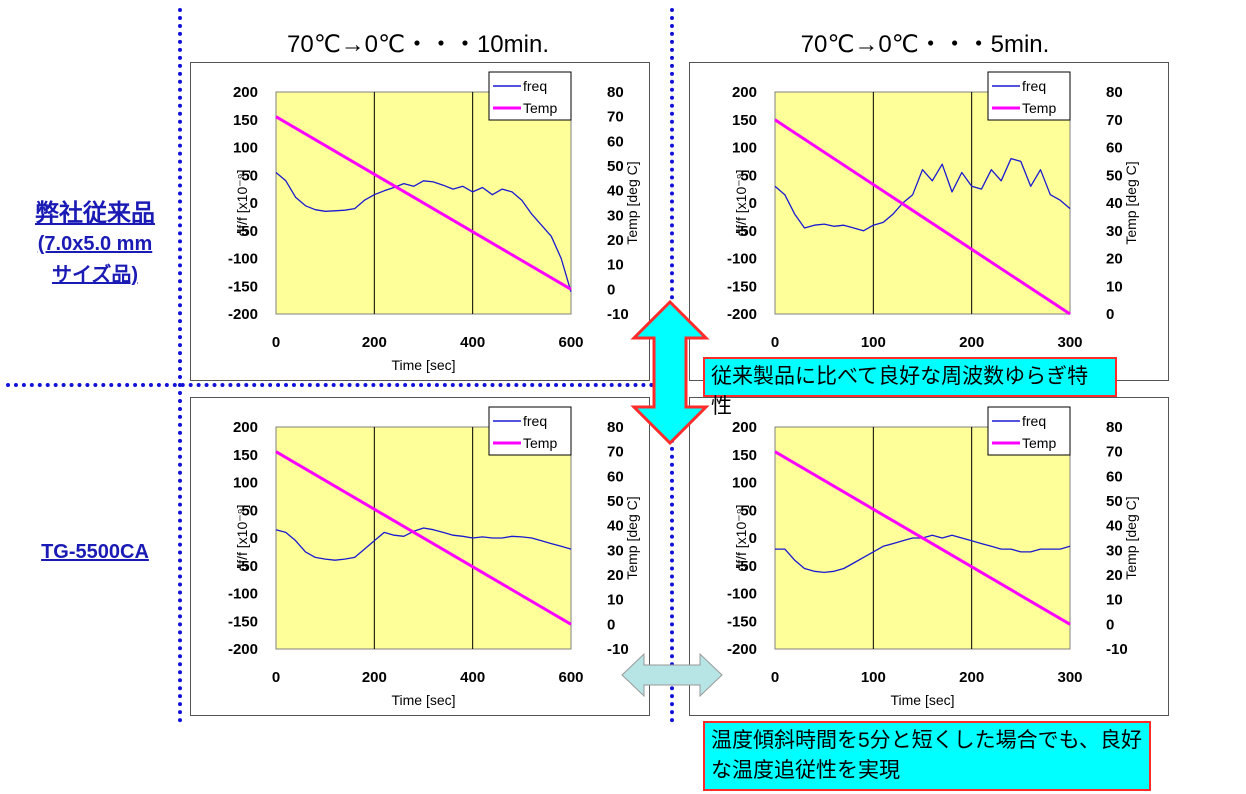 This screenshot has width=1246, height=794. Describe the element at coordinates (611, 289) in the screenshot. I see `y2-tick-label: 0` at that location.